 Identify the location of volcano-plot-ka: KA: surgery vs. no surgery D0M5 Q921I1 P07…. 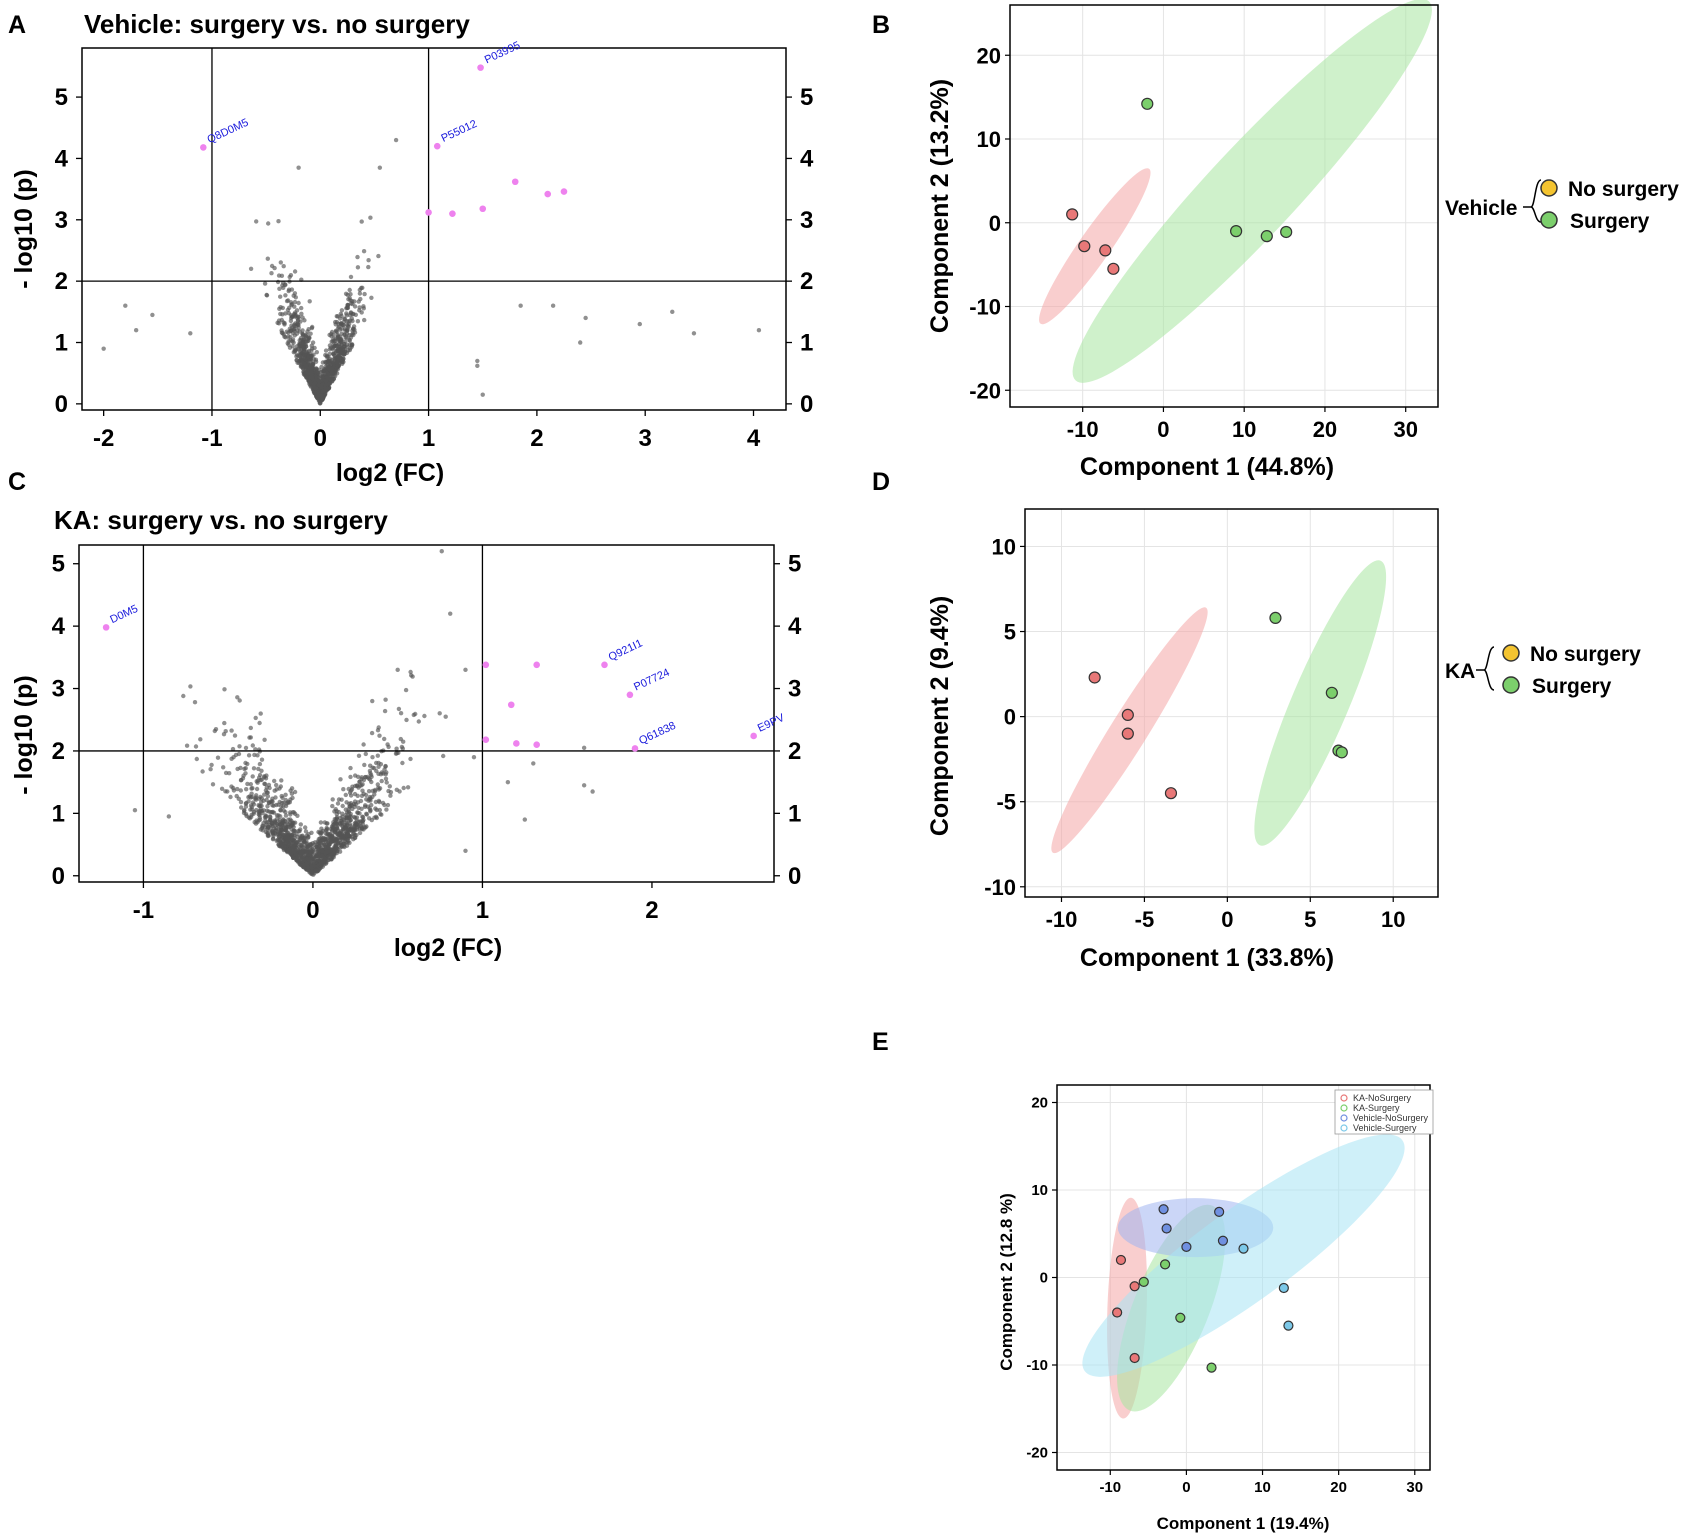
(406, 733).